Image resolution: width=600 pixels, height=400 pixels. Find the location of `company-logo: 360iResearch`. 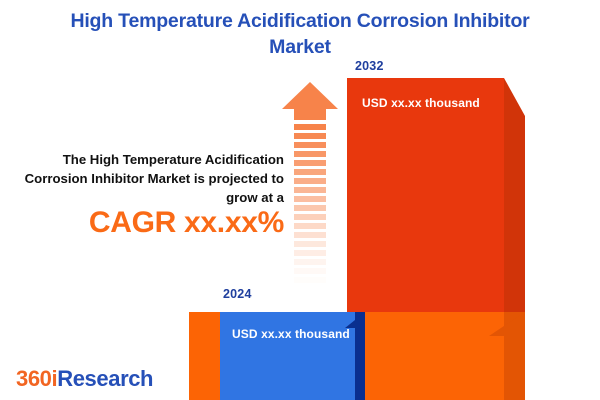

company-logo: 360iResearch is located at coordinates (85, 379).